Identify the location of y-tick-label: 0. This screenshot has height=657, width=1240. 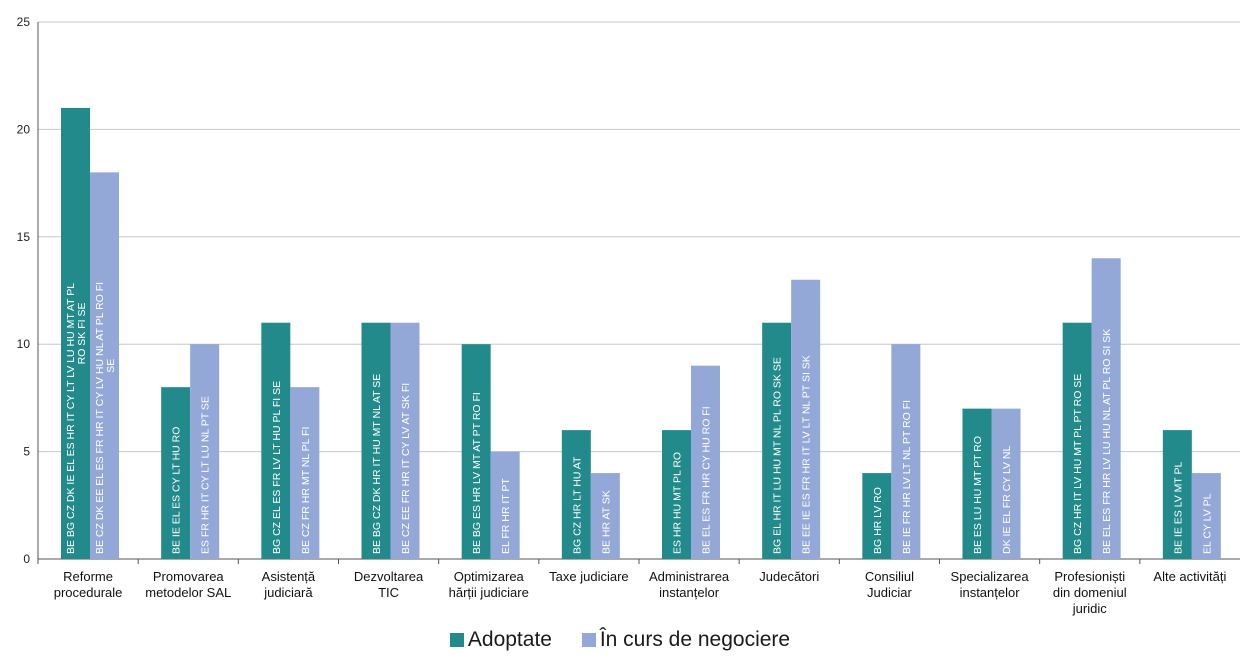
(26, 559).